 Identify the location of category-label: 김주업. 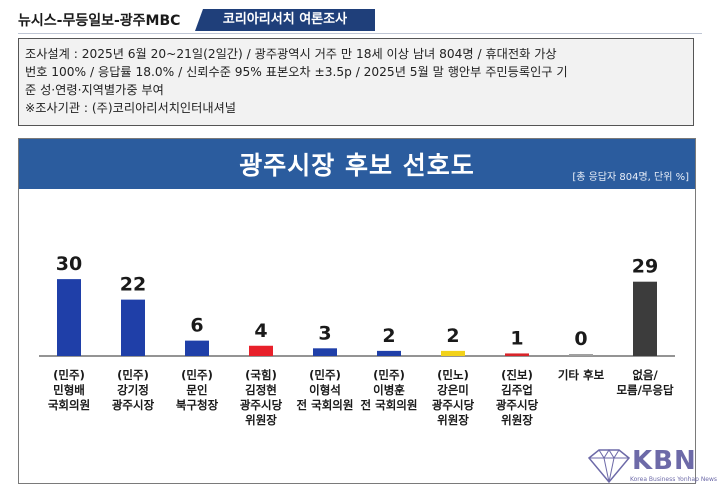
(517, 390).